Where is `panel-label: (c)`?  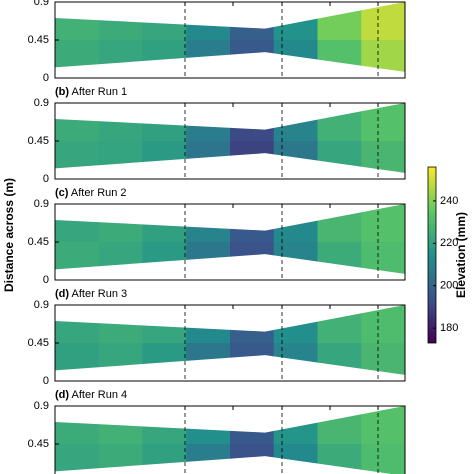 panel-label: (c) is located at coordinates (62, 193).